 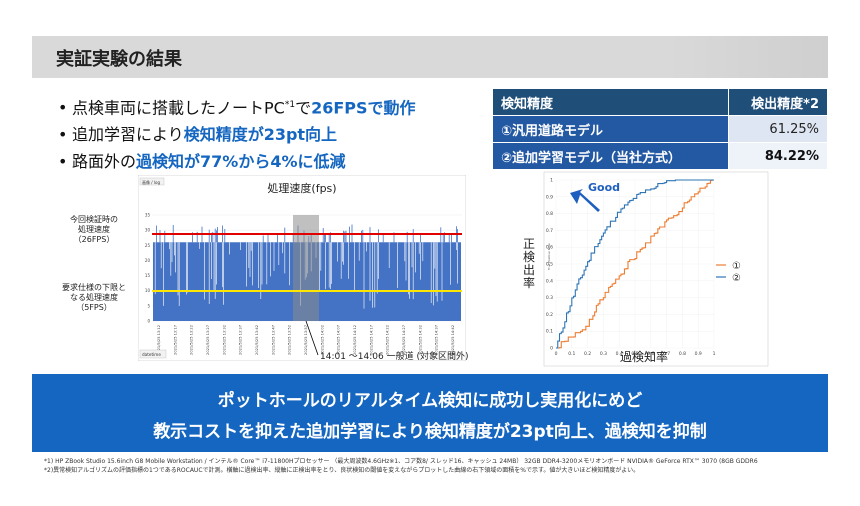 What do you see at coordinates (549, 298) in the screenshot?
I see `y-tick-label: 0.3` at bounding box center [549, 298].